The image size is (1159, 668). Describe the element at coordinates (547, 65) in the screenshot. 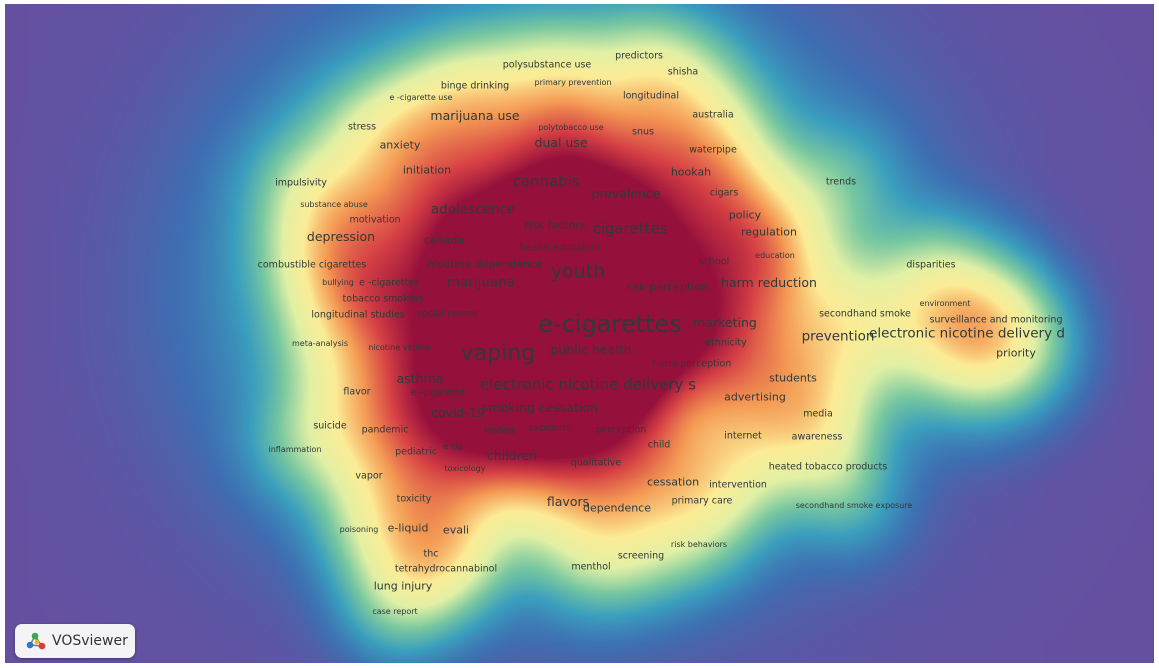

I see `keyword-label: polysubstance use` at that location.